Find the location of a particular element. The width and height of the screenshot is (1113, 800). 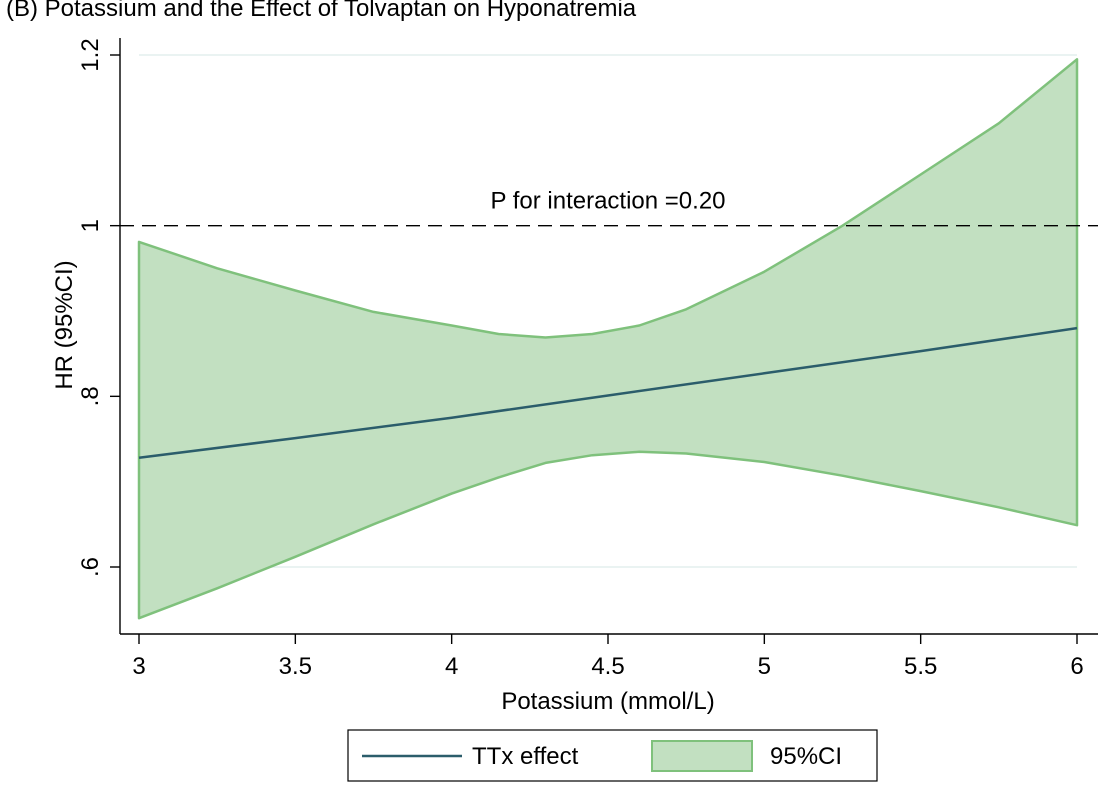

x-tick-label-4: 5 is located at coordinates (764, 666).